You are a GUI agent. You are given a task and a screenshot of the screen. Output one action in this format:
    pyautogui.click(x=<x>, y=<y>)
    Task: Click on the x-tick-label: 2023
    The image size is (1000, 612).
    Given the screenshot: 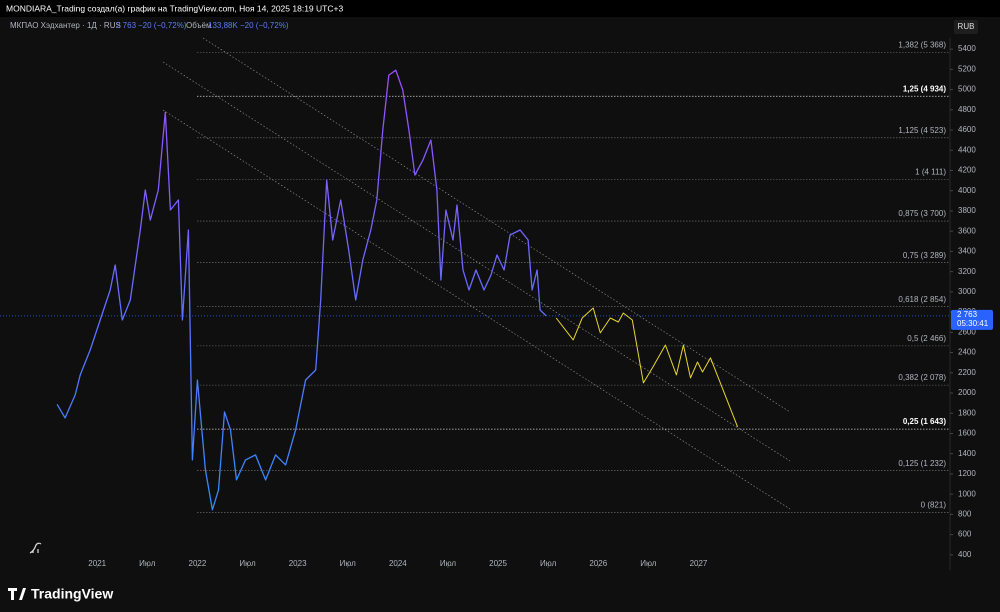 What is the action you would take?
    pyautogui.click(x=298, y=563)
    